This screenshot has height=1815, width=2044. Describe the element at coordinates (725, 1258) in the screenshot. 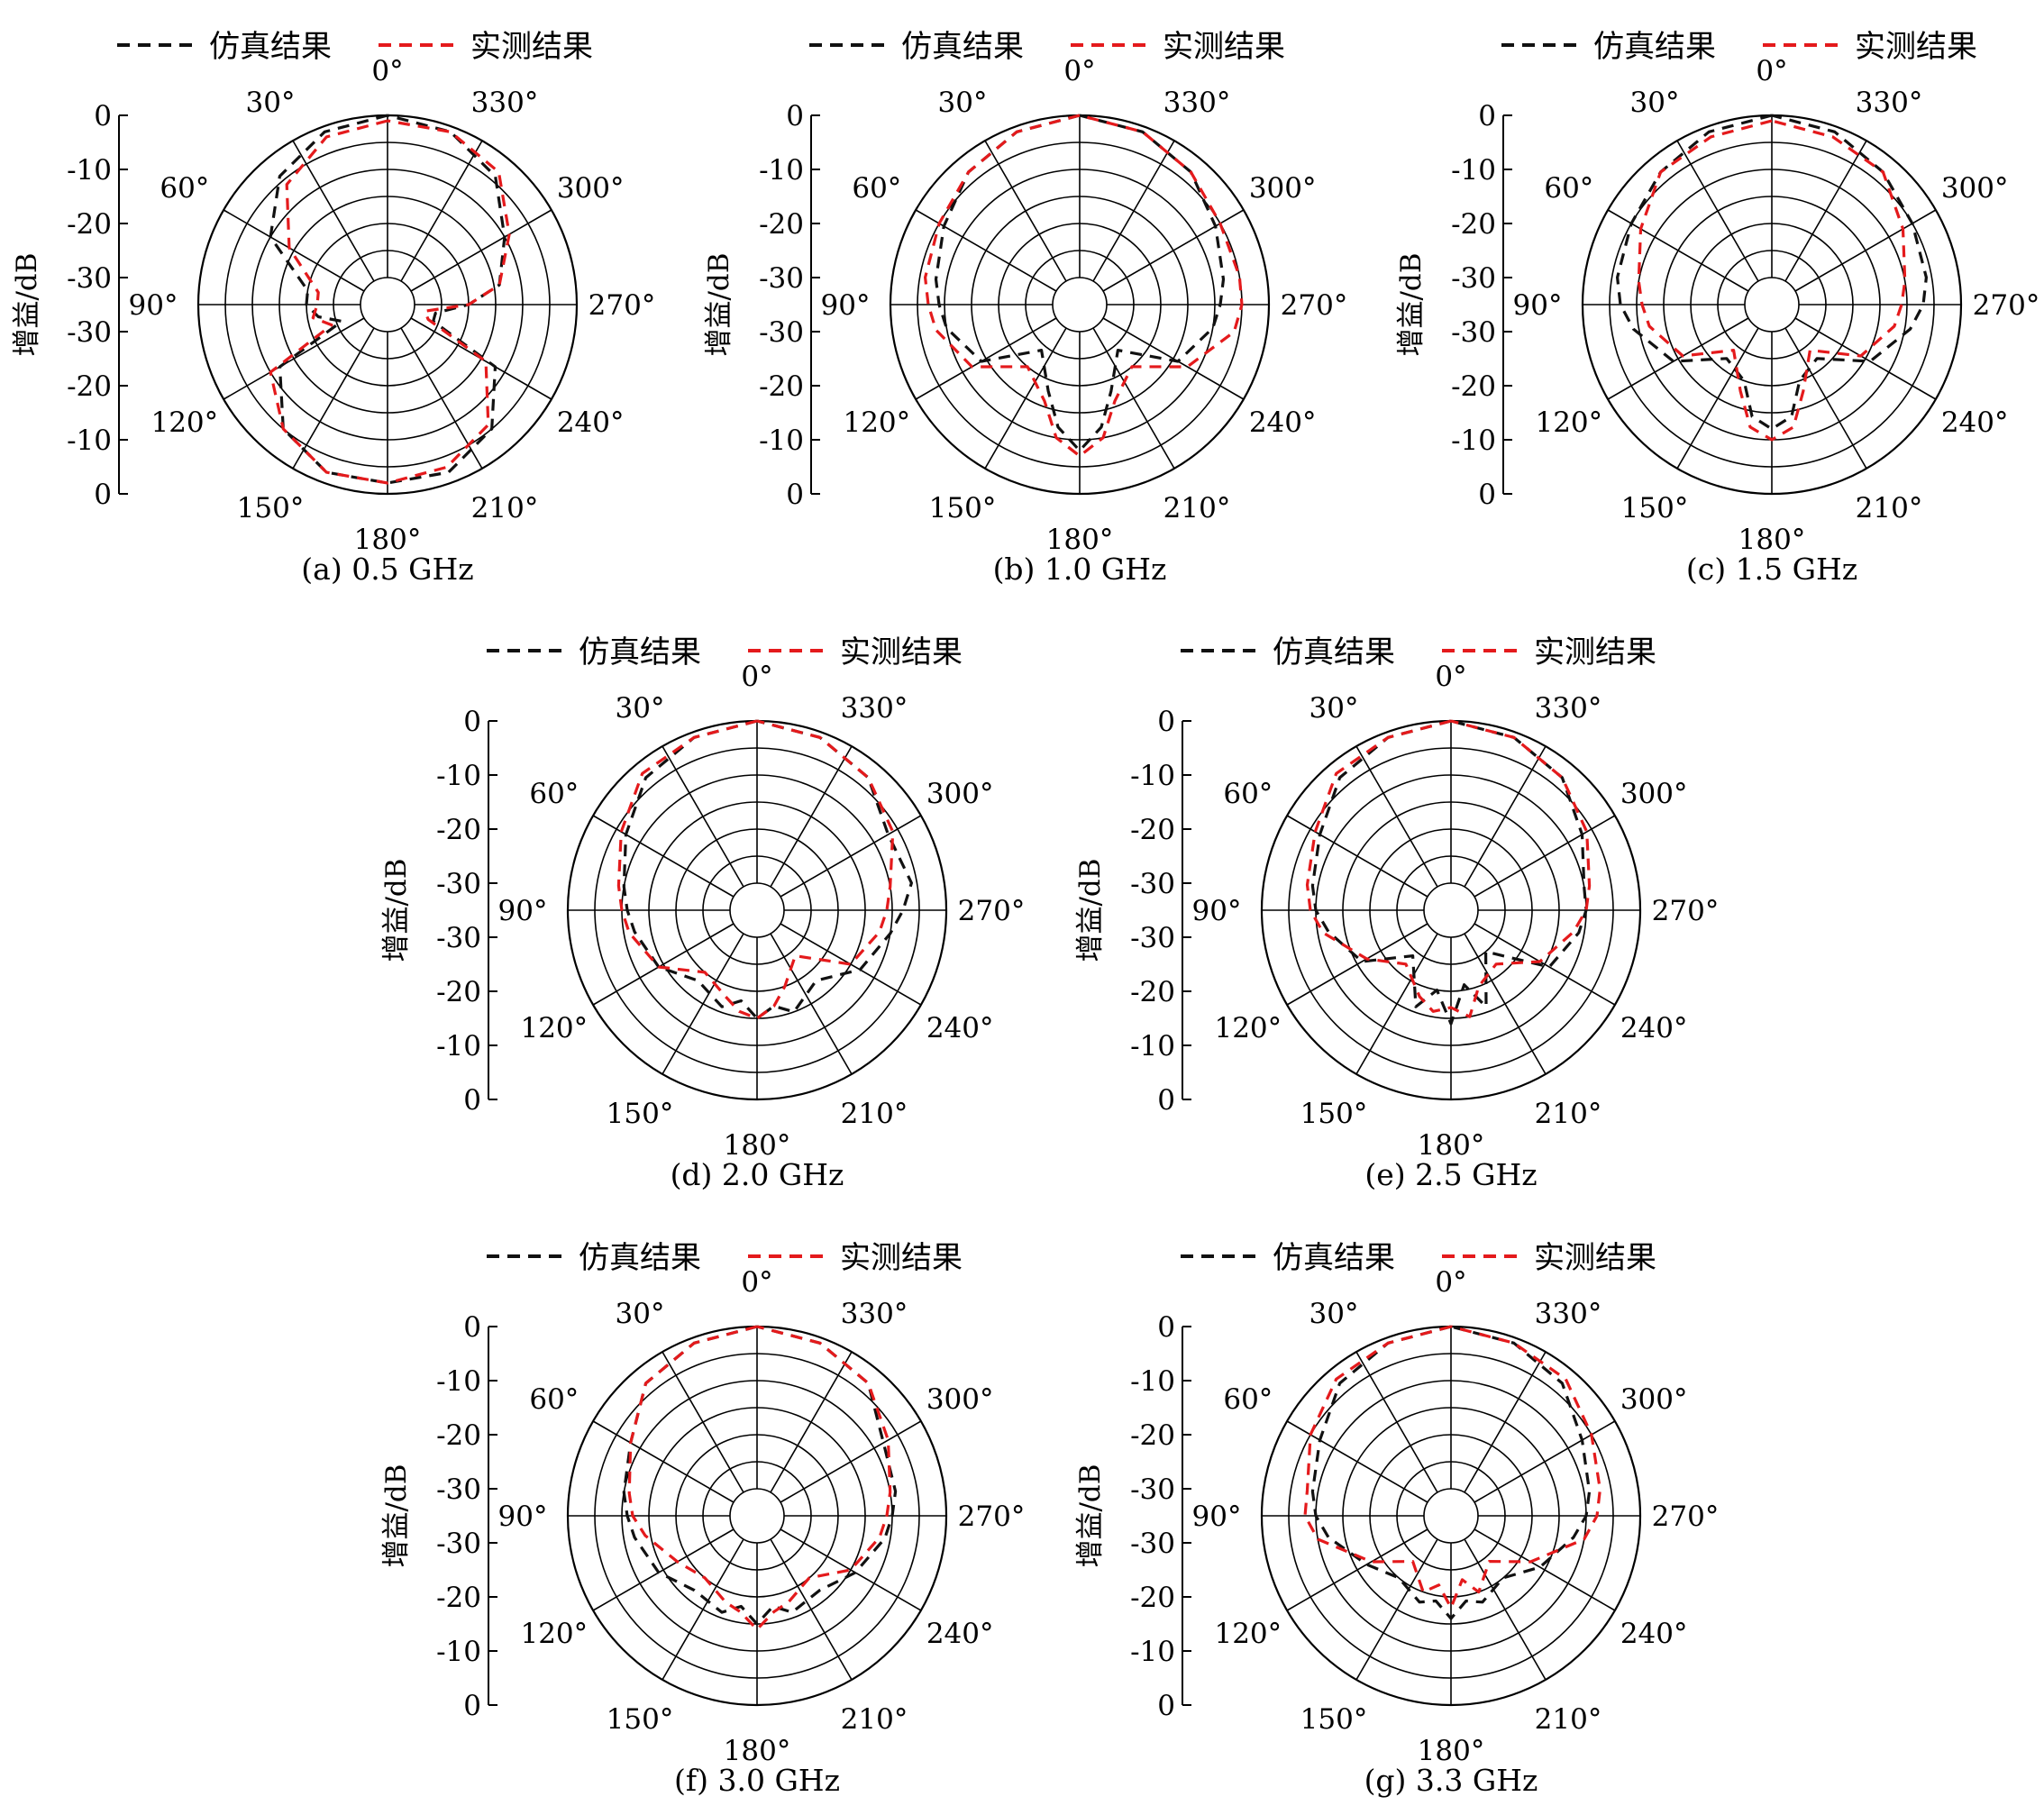

I see `legend: 仿真结果 实测结果` at that location.